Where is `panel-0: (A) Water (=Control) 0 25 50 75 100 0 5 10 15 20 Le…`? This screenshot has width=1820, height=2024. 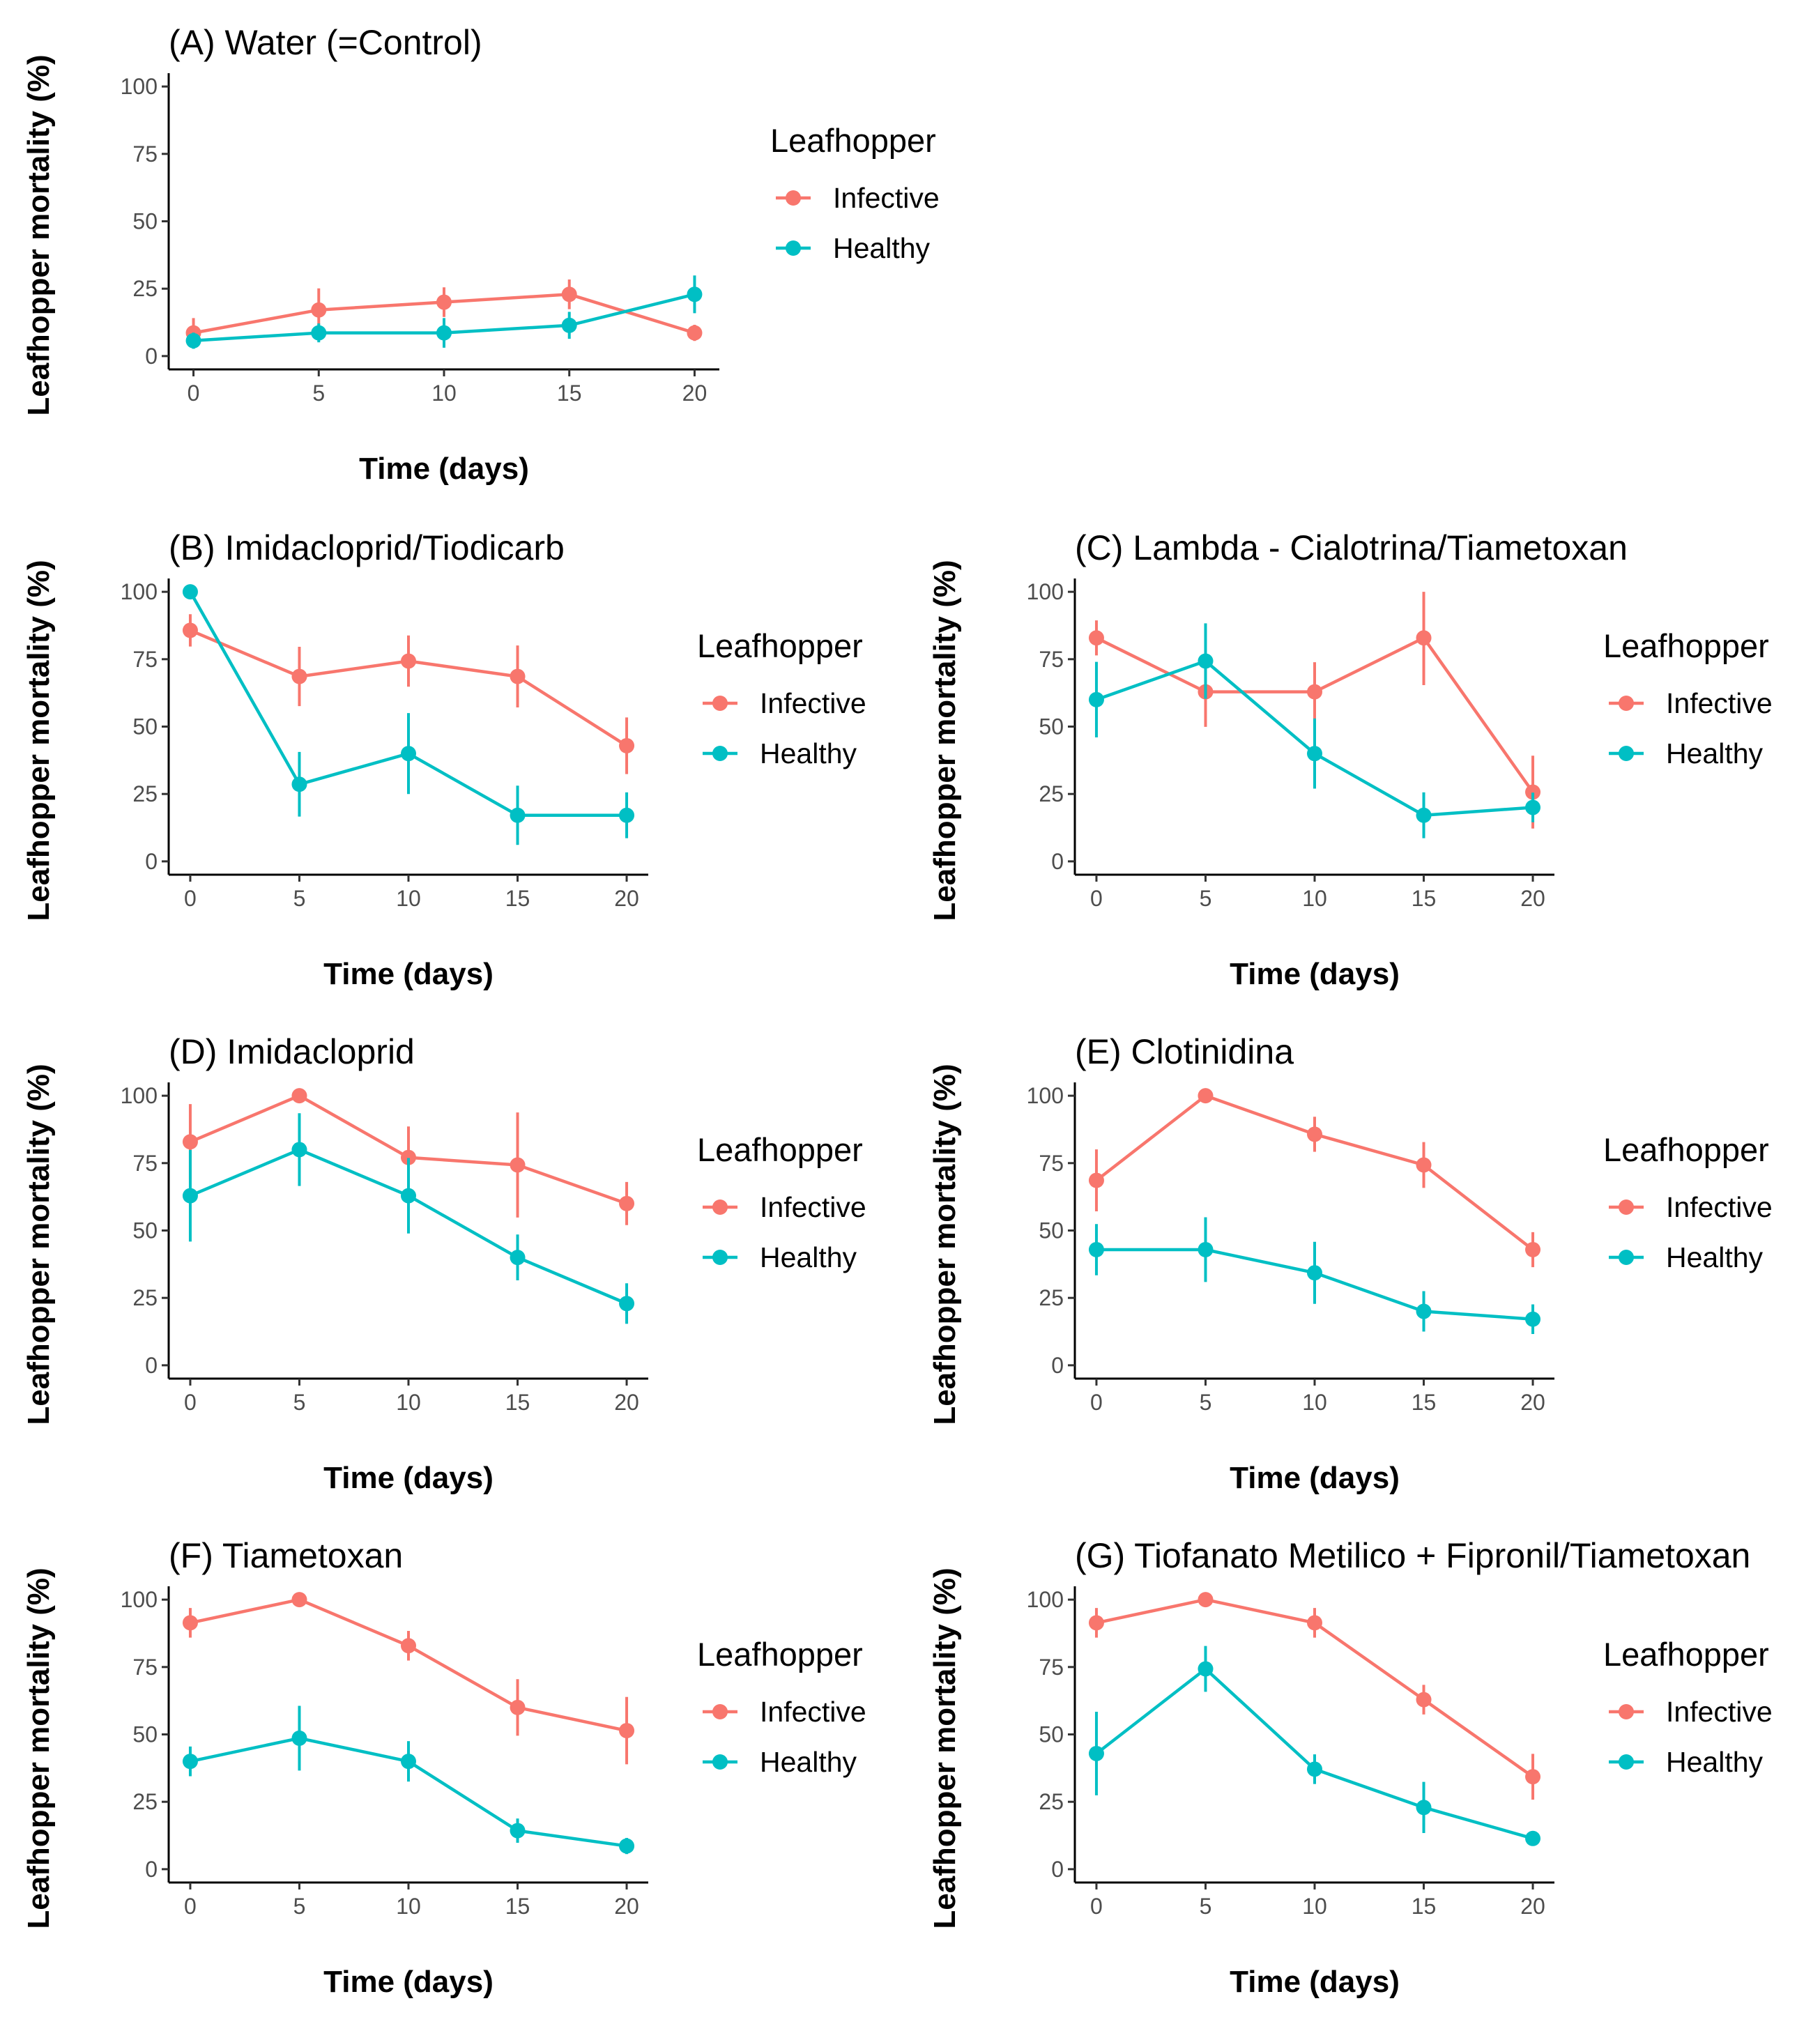 panel-0: (A) Water (=Control) 0 25 50 75 100 0 5 10 15 20 Le… is located at coordinates (481, 254).